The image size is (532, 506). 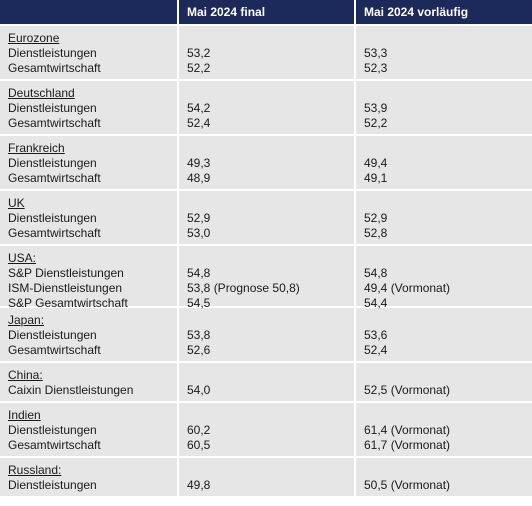 I want to click on region-title: Japan:, so click(x=26, y=320).